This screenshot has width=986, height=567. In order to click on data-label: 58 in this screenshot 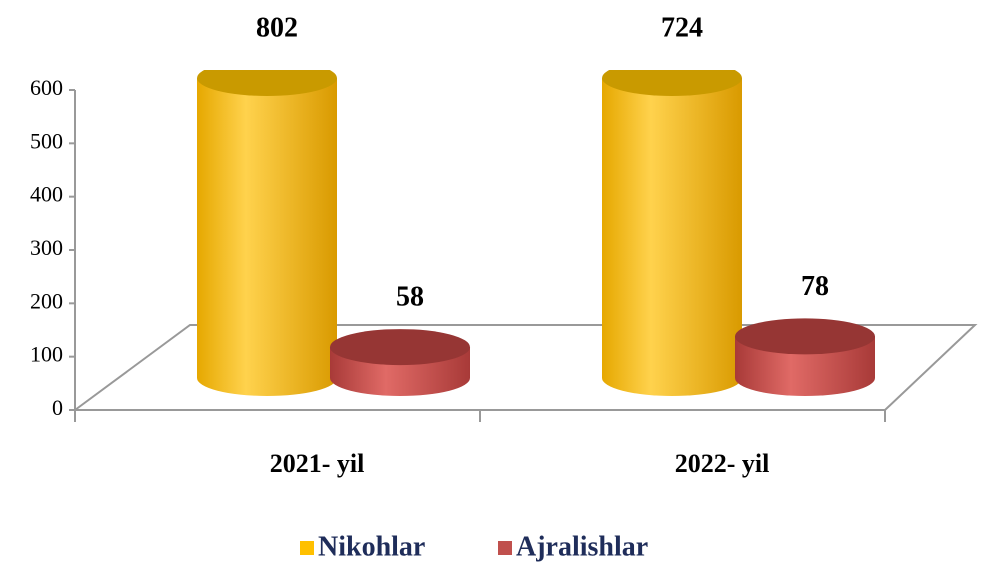, I will do `click(410, 296)`.